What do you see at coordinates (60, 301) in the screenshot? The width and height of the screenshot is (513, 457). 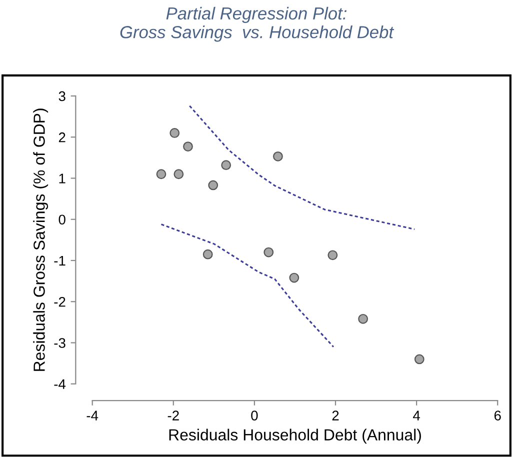 I see `y-tick-label: -2` at bounding box center [60, 301].